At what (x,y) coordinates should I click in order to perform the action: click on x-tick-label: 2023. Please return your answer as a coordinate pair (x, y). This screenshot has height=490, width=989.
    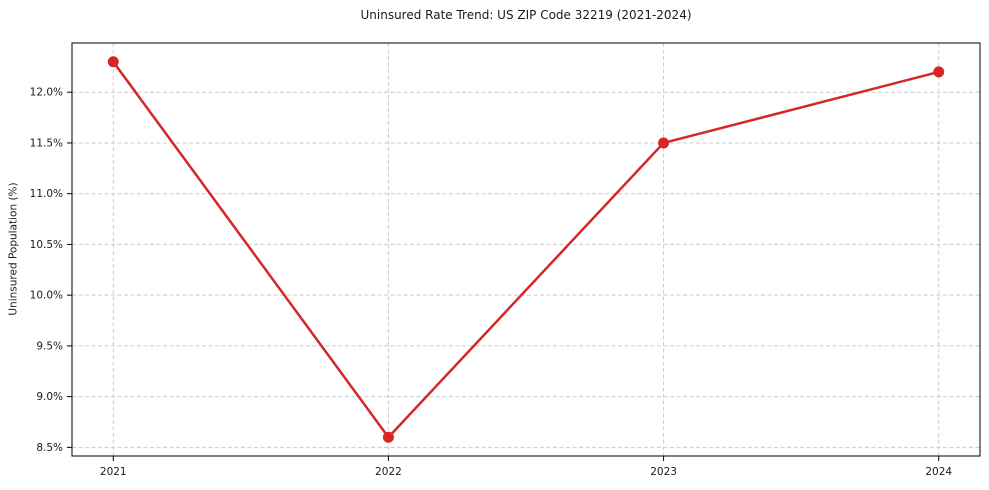
    Looking at the image, I should click on (663, 472).